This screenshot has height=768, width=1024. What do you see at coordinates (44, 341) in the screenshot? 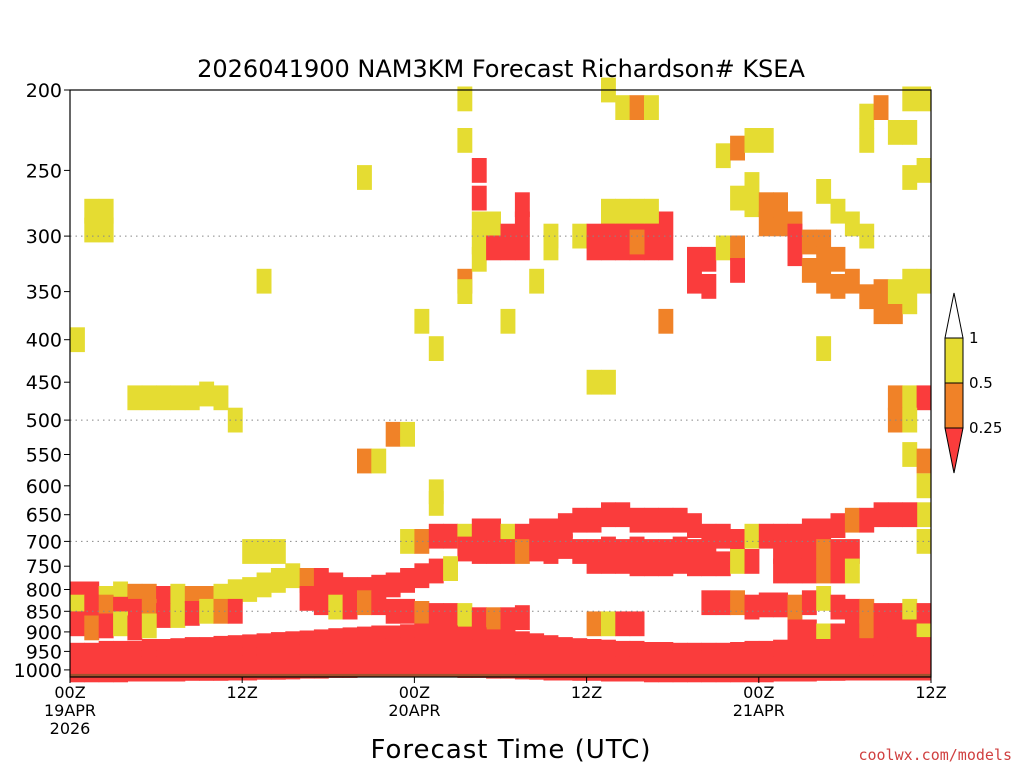
I see `y-tick-label: 400` at bounding box center [44, 341].